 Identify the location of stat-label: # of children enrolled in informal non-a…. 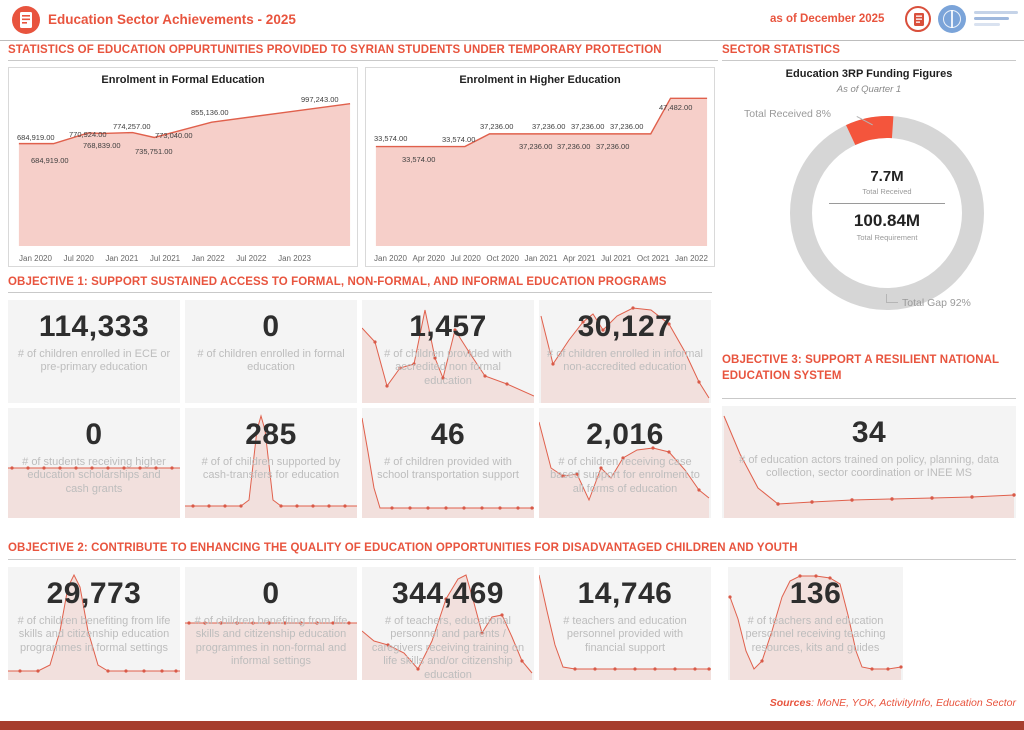
(625, 361).